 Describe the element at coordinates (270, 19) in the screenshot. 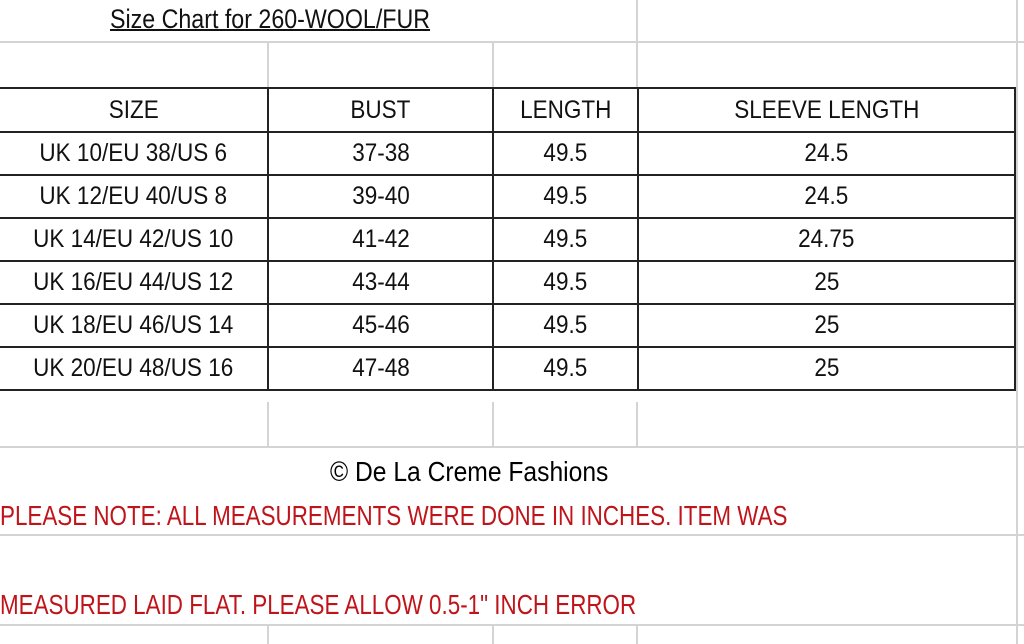

I see `chart-title: Size Chart for 260-WOOL/FUR` at that location.